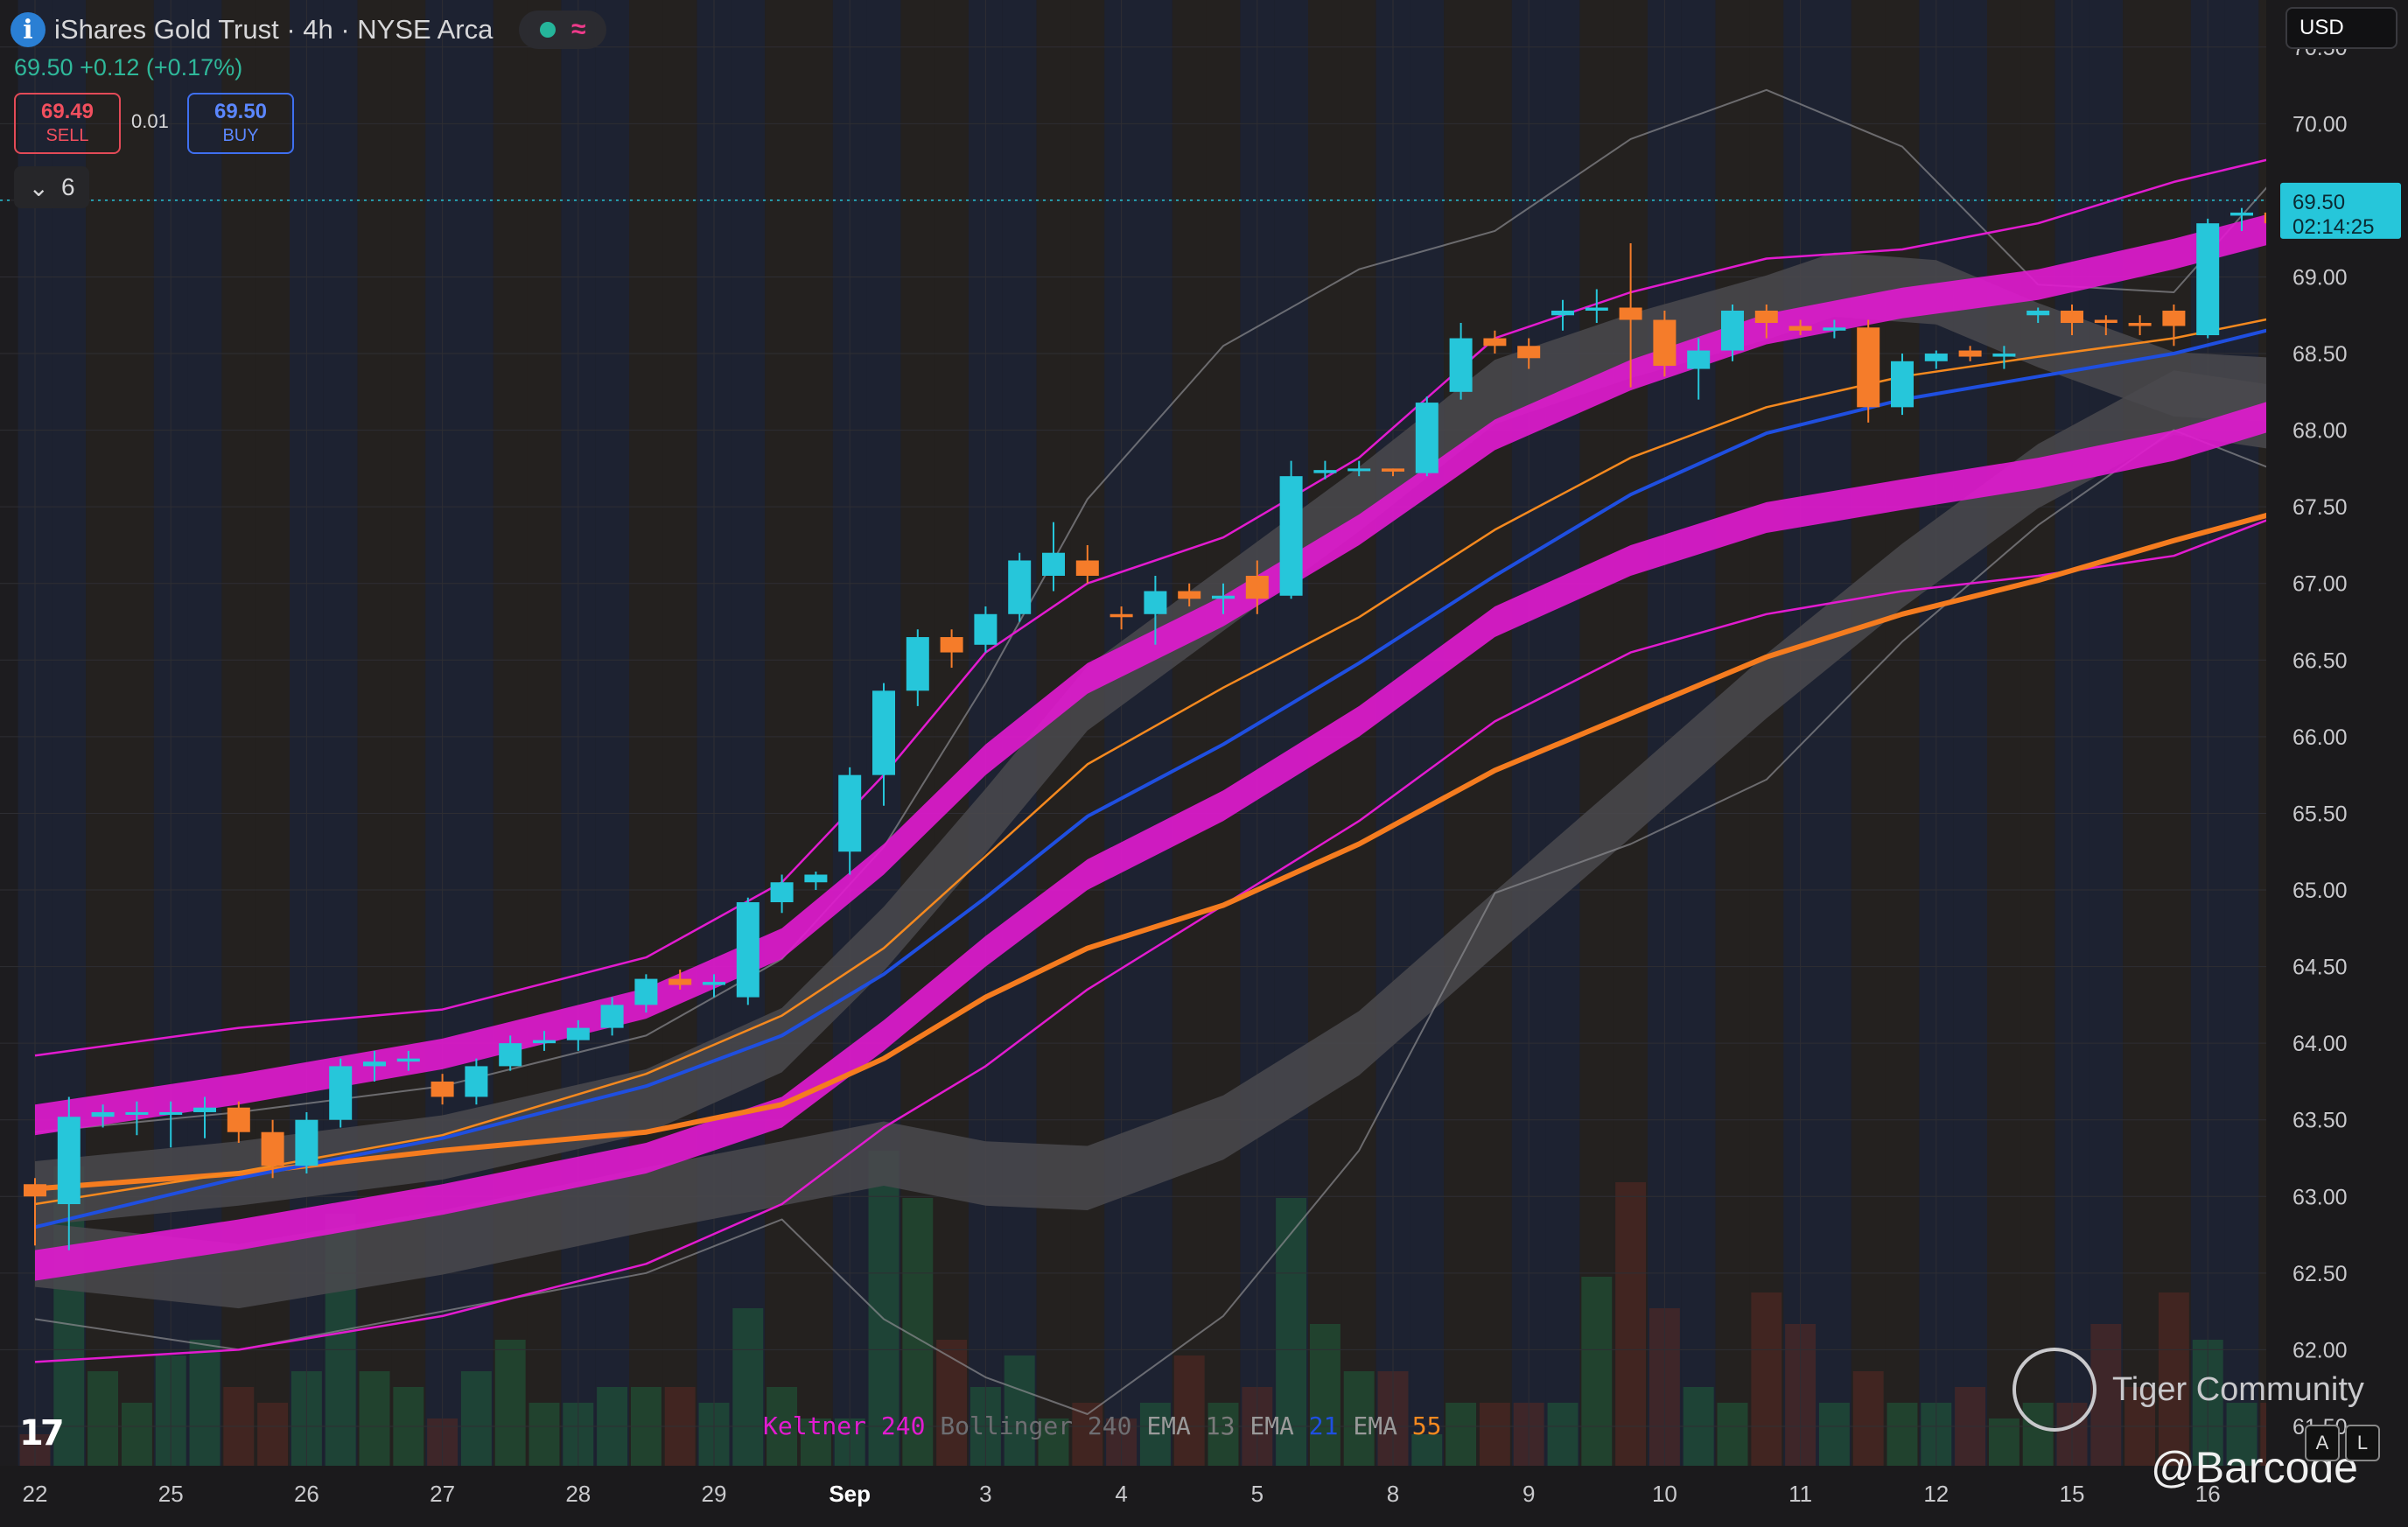 This screenshot has height=1527, width=2408. I want to click on symbol-header: i iShares Gold Trust · 4h · NYSE Arca ≈, so click(308, 30).